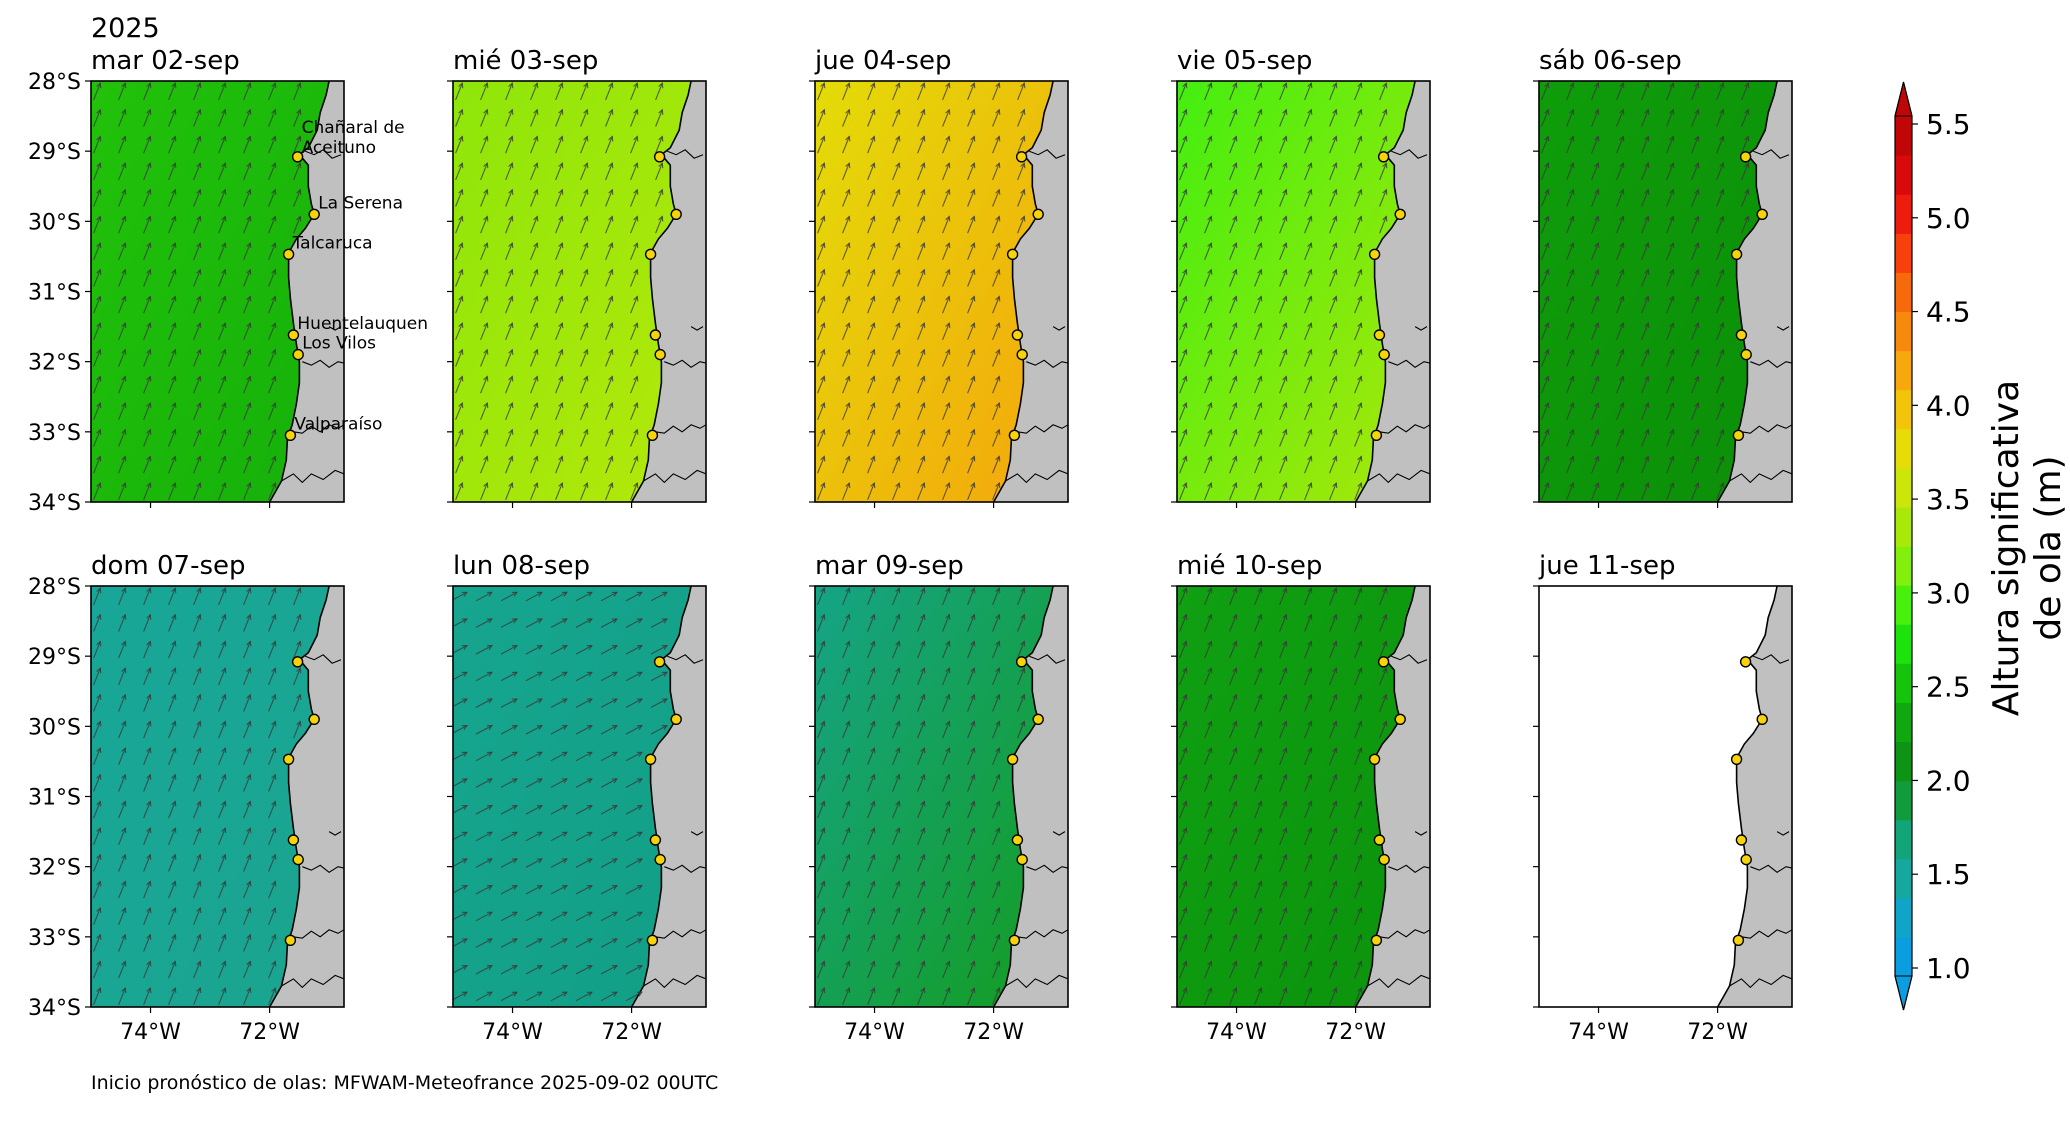  Describe the element at coordinates (1948, 874) in the screenshot. I see `colorbar-tick-label: 1.5` at that location.